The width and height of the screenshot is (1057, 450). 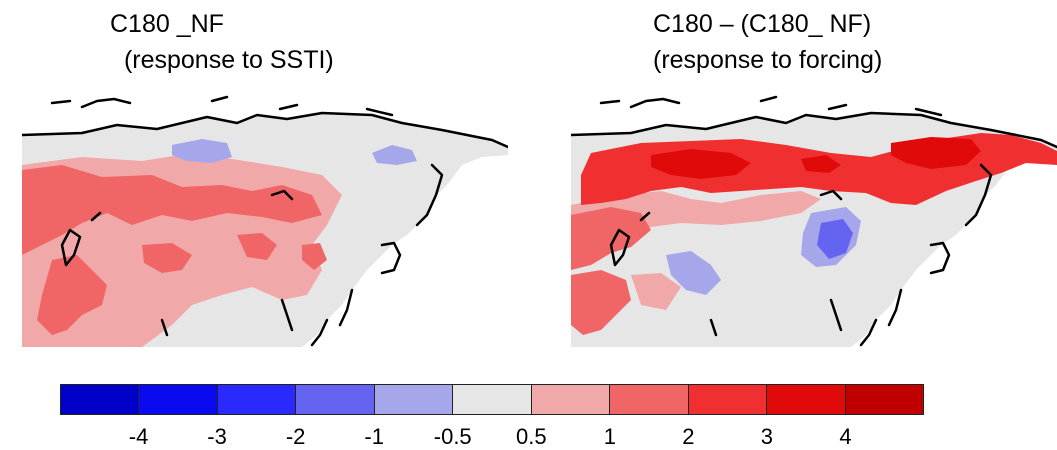 I want to click on warm-anomaly-light, so click(x=696, y=250).